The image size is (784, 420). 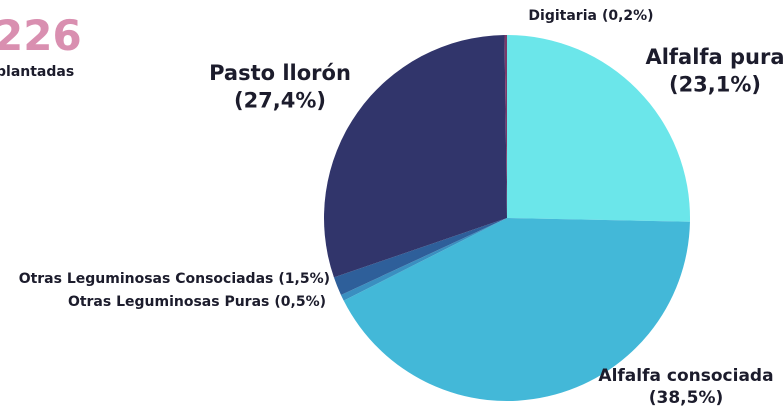 What do you see at coordinates (562, 16) in the screenshot?
I see `slice-name: Digitaria` at bounding box center [562, 16].